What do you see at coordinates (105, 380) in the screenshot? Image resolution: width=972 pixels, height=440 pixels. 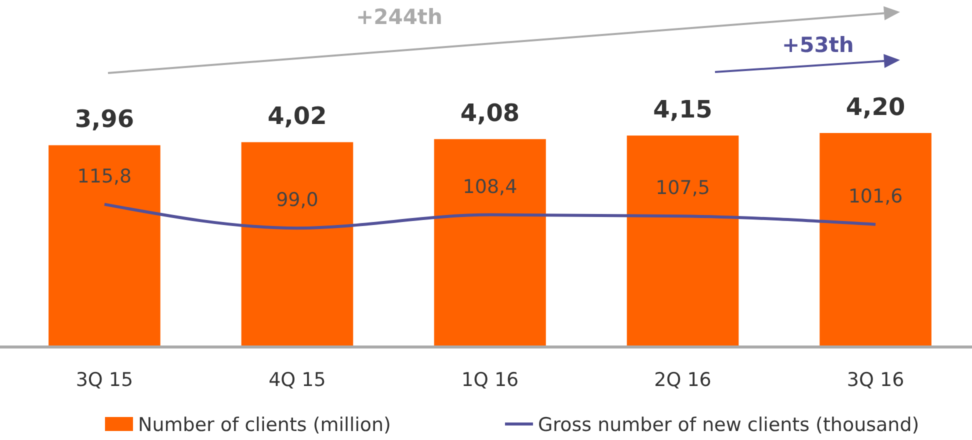 I see `x-tick-label: 3Q 15` at bounding box center [105, 380].